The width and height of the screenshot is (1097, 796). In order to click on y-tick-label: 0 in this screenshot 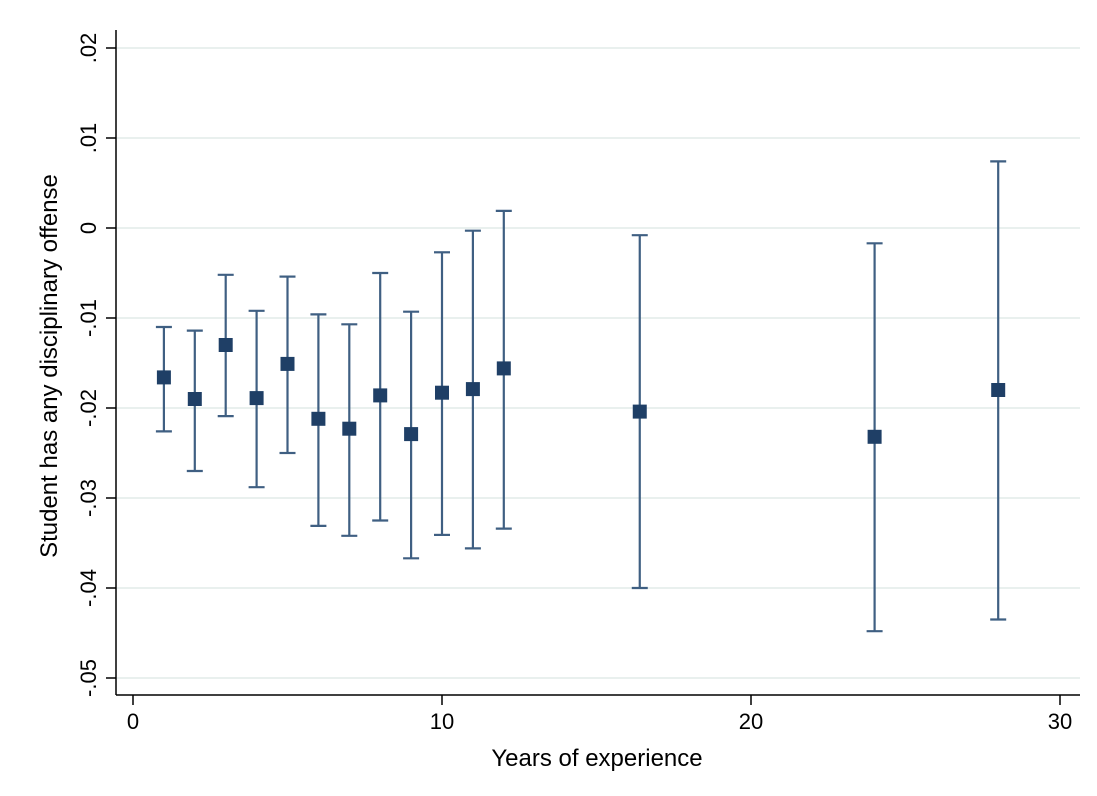, I will do `click(88, 228)`.